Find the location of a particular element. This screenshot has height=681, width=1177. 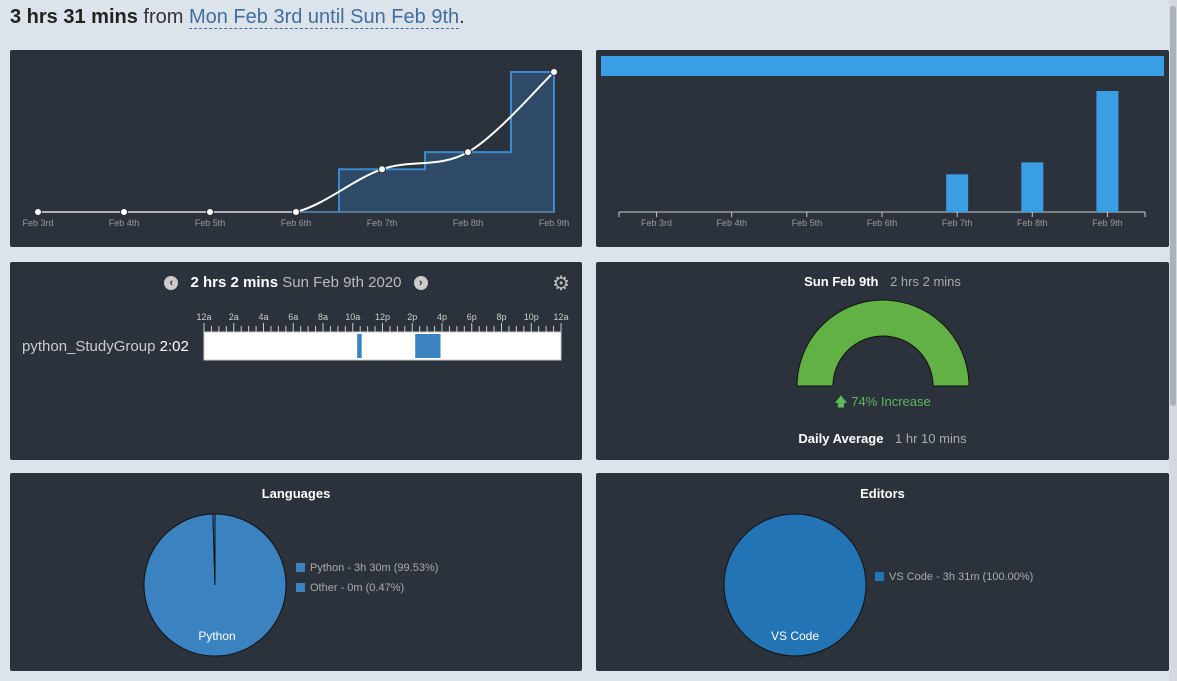

increase-indicator: 🡅 74% Increase is located at coordinates (882, 404).